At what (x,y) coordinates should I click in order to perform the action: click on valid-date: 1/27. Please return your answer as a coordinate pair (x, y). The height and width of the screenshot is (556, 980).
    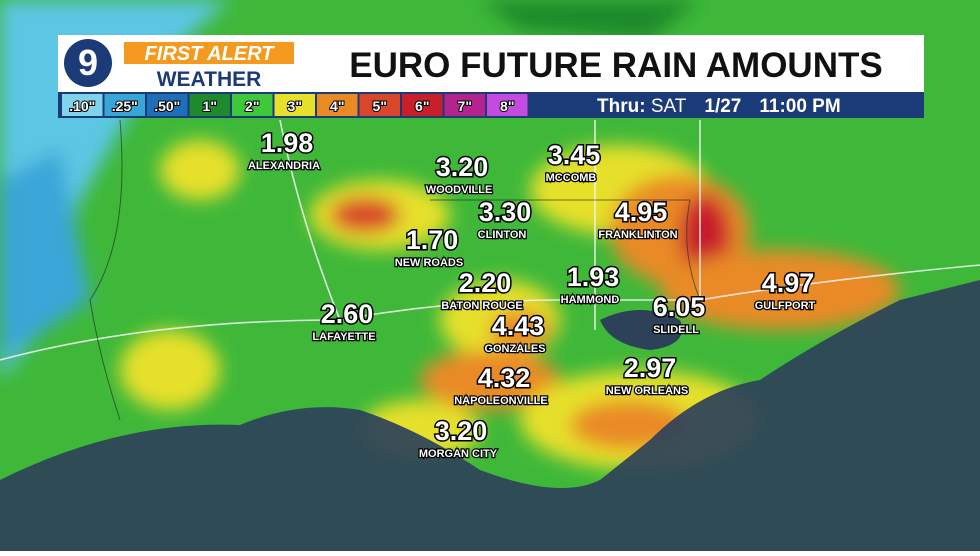
    Looking at the image, I should click on (722, 106).